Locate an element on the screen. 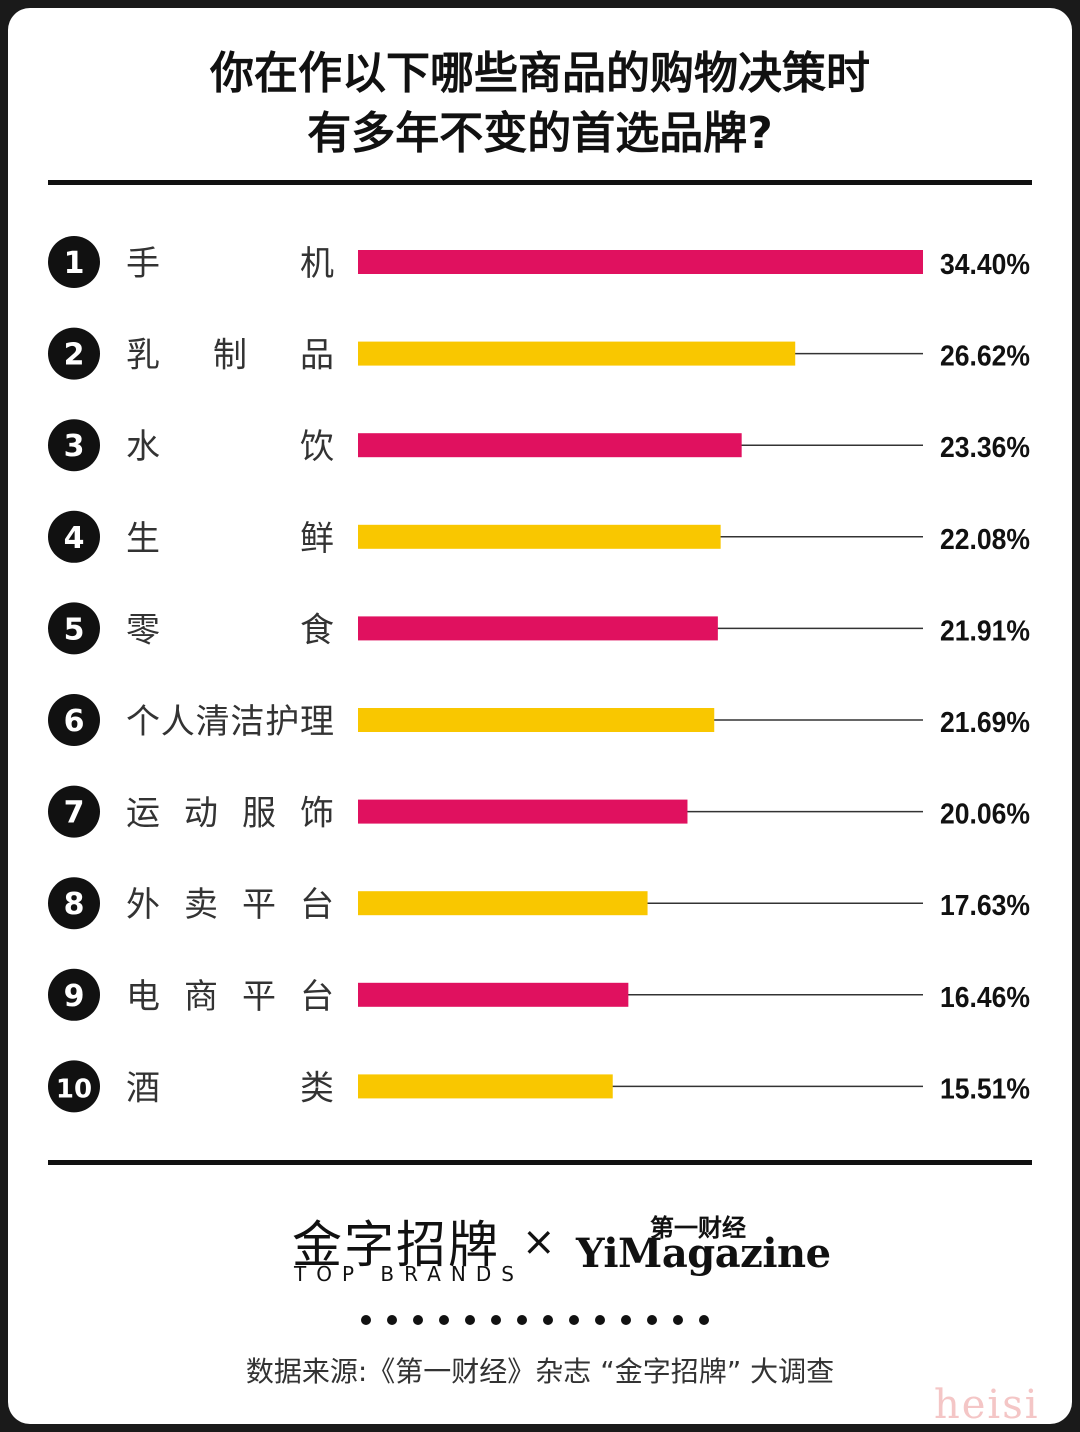 This screenshot has height=1432, width=1080. rank-number: 8 is located at coordinates (74, 904).